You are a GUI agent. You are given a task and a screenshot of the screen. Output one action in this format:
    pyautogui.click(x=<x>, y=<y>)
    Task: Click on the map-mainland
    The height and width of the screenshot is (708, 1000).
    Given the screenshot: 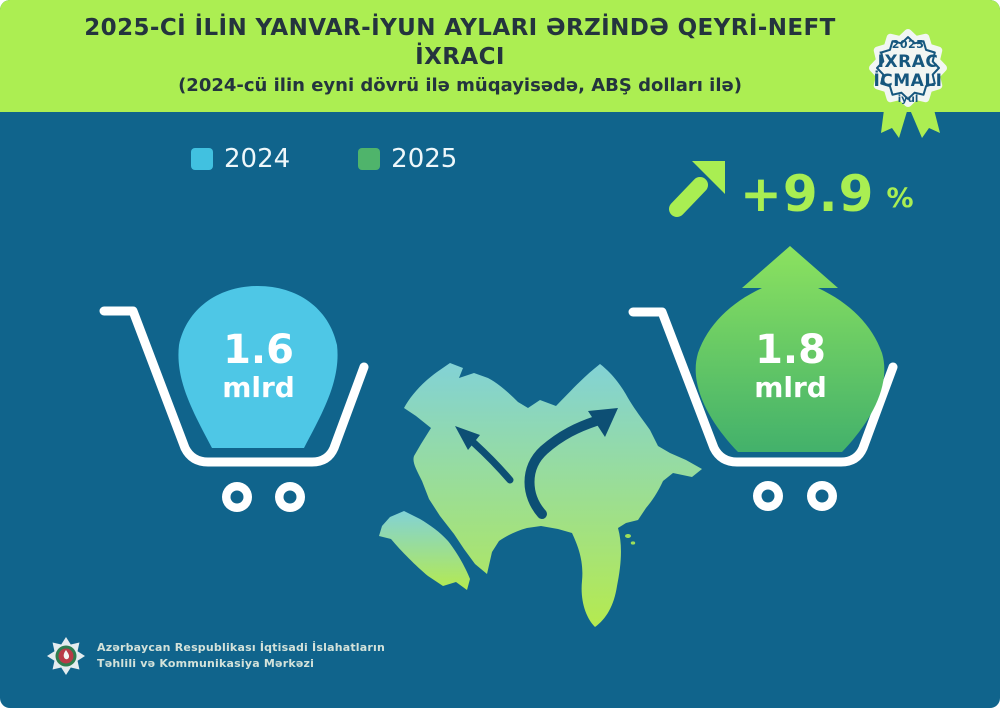 What is the action you would take?
    pyautogui.click(x=553, y=495)
    